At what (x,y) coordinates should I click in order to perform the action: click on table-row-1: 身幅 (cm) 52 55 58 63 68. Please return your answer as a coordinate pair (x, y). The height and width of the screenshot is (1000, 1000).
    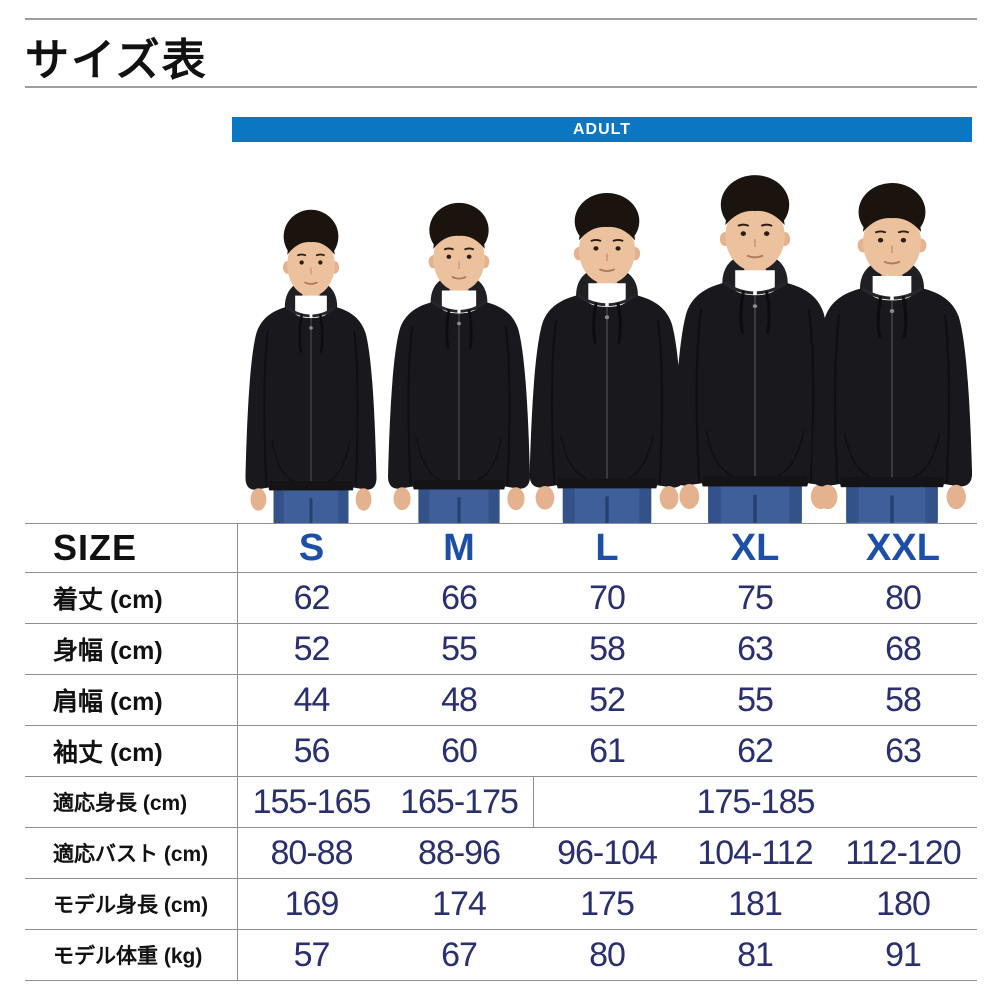
    Looking at the image, I should click on (501, 649).